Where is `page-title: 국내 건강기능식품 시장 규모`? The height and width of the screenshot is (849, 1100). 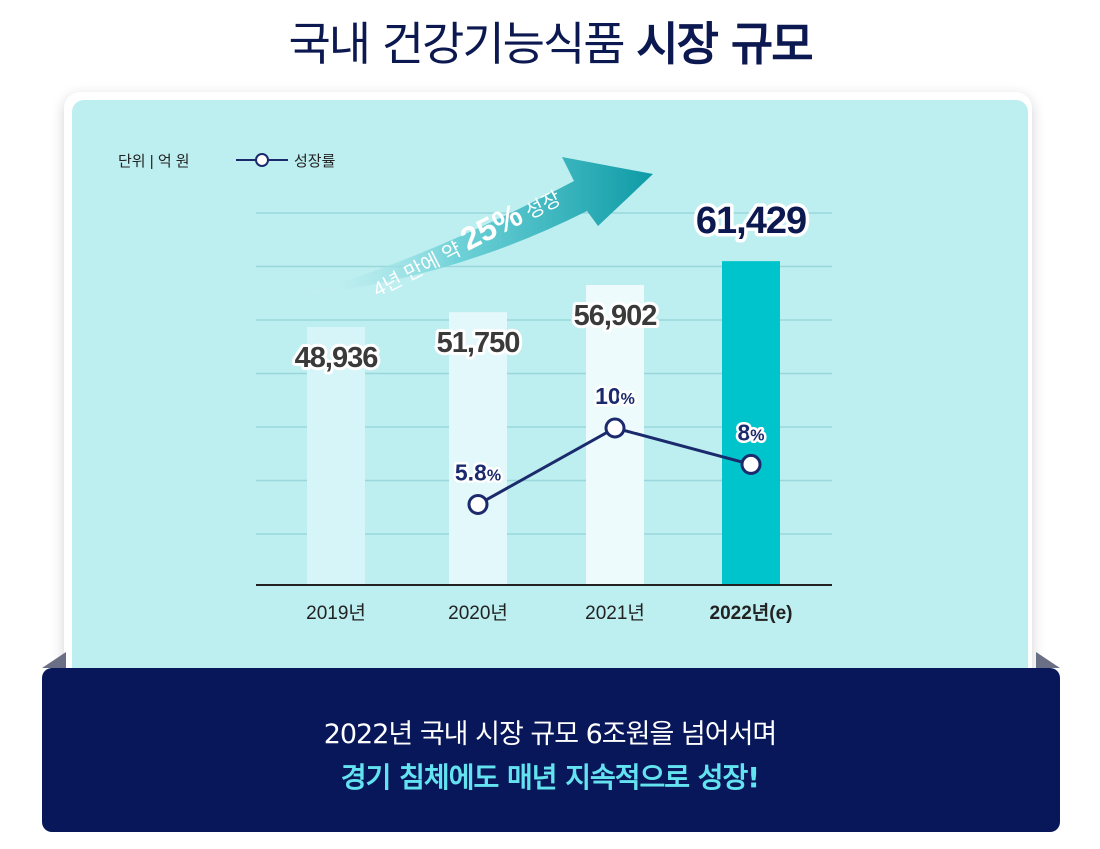 page-title: 국내 건강기능식품 시장 규모 is located at coordinates (550, 41).